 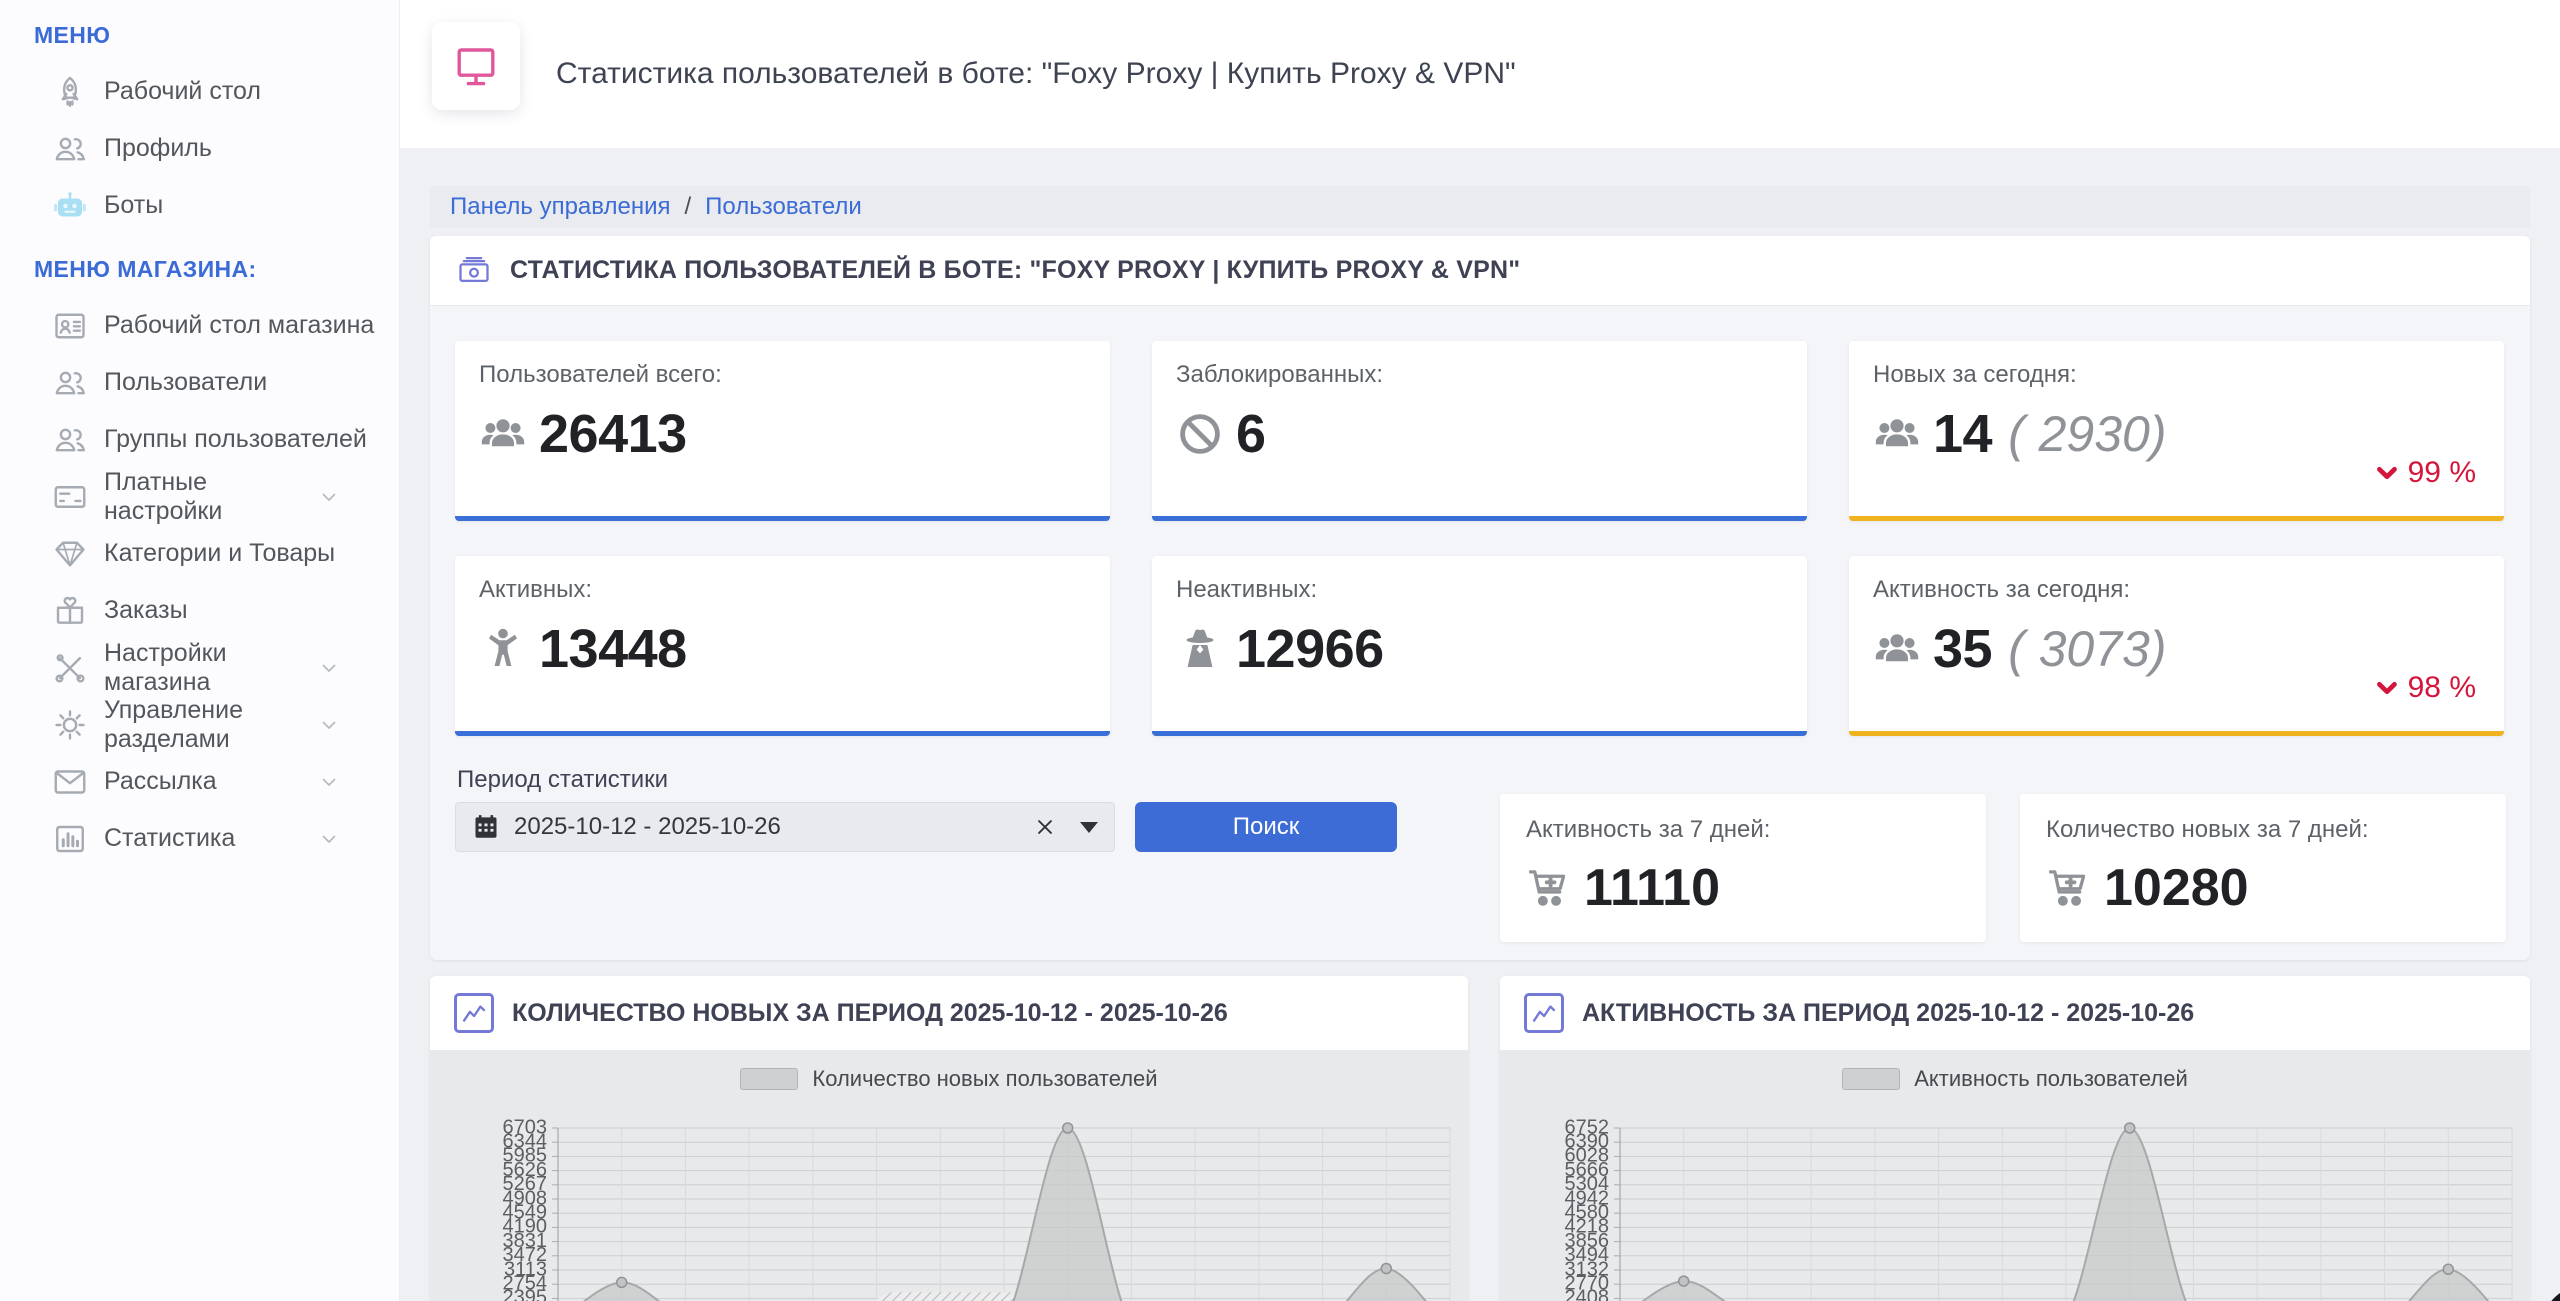 What do you see at coordinates (525, 1241) in the screenshot?
I see `svg-text: 3831` at bounding box center [525, 1241].